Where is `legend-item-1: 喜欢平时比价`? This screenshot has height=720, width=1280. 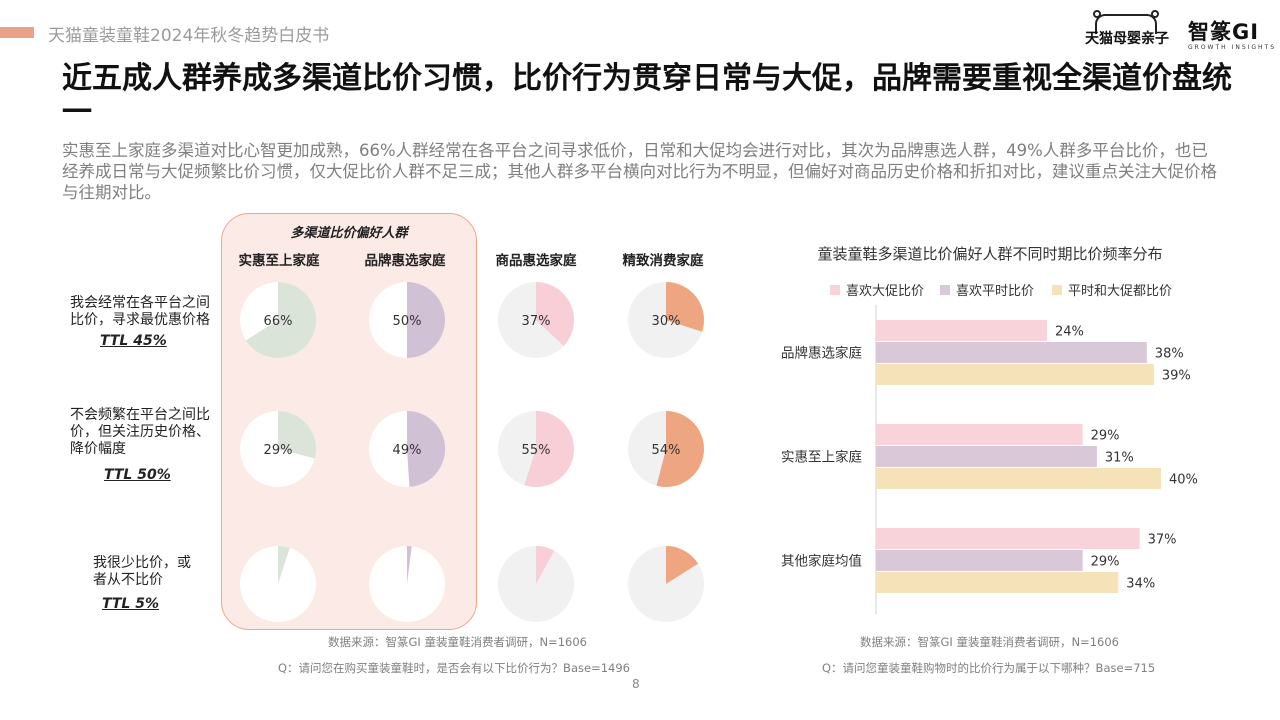 legend-item-1: 喜欢平时比价 is located at coordinates (987, 289).